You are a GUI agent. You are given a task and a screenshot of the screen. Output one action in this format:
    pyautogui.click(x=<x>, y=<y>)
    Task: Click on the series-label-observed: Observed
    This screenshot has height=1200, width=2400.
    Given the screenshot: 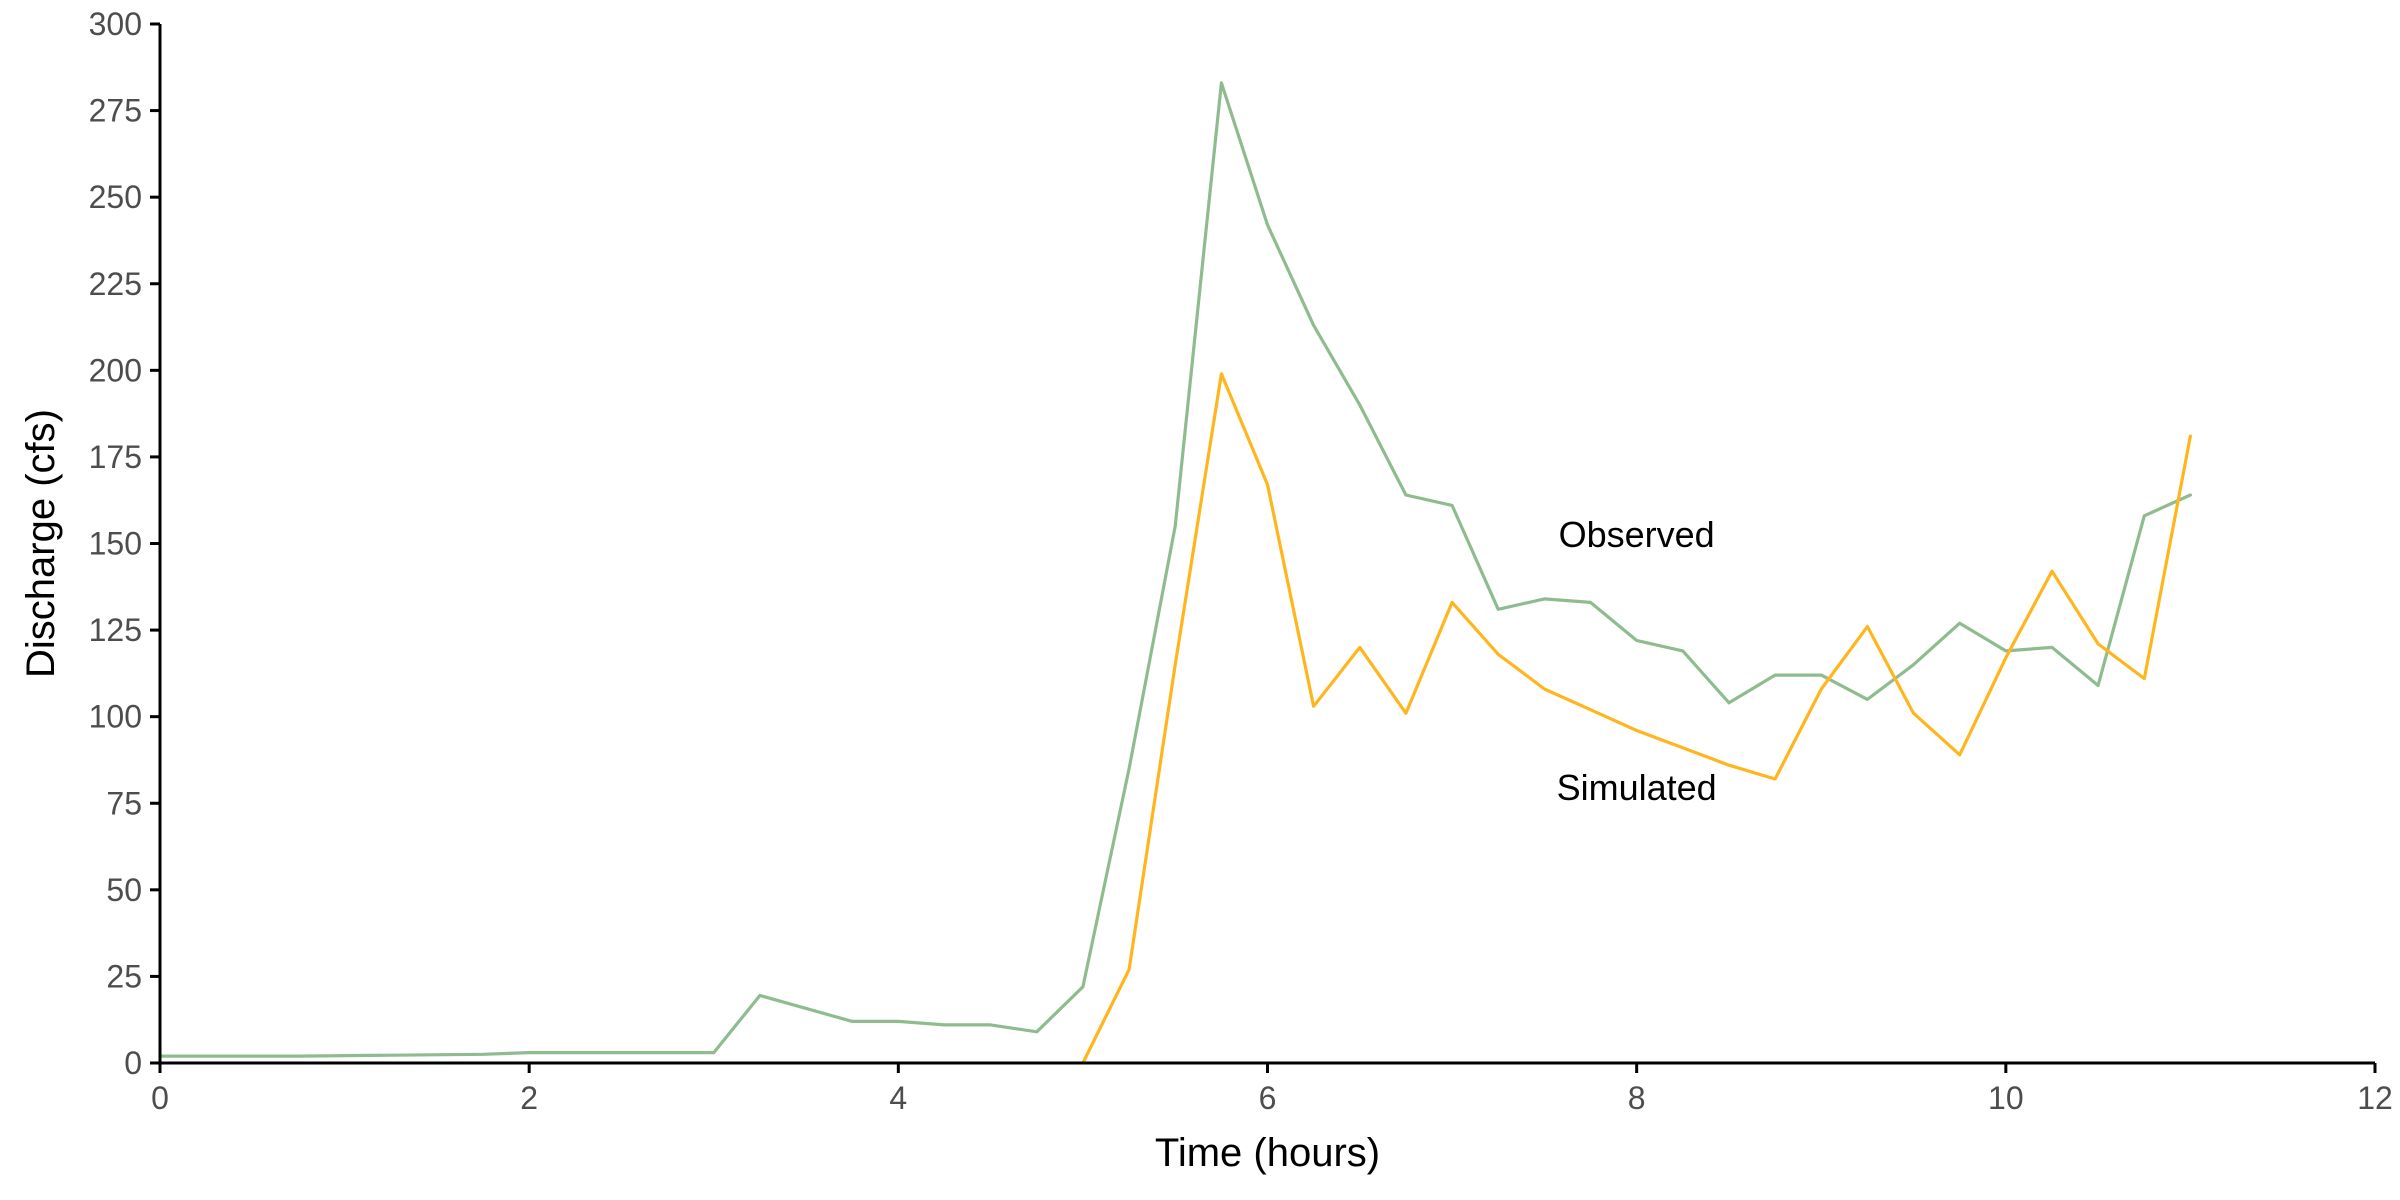 What is the action you would take?
    pyautogui.click(x=1637, y=534)
    